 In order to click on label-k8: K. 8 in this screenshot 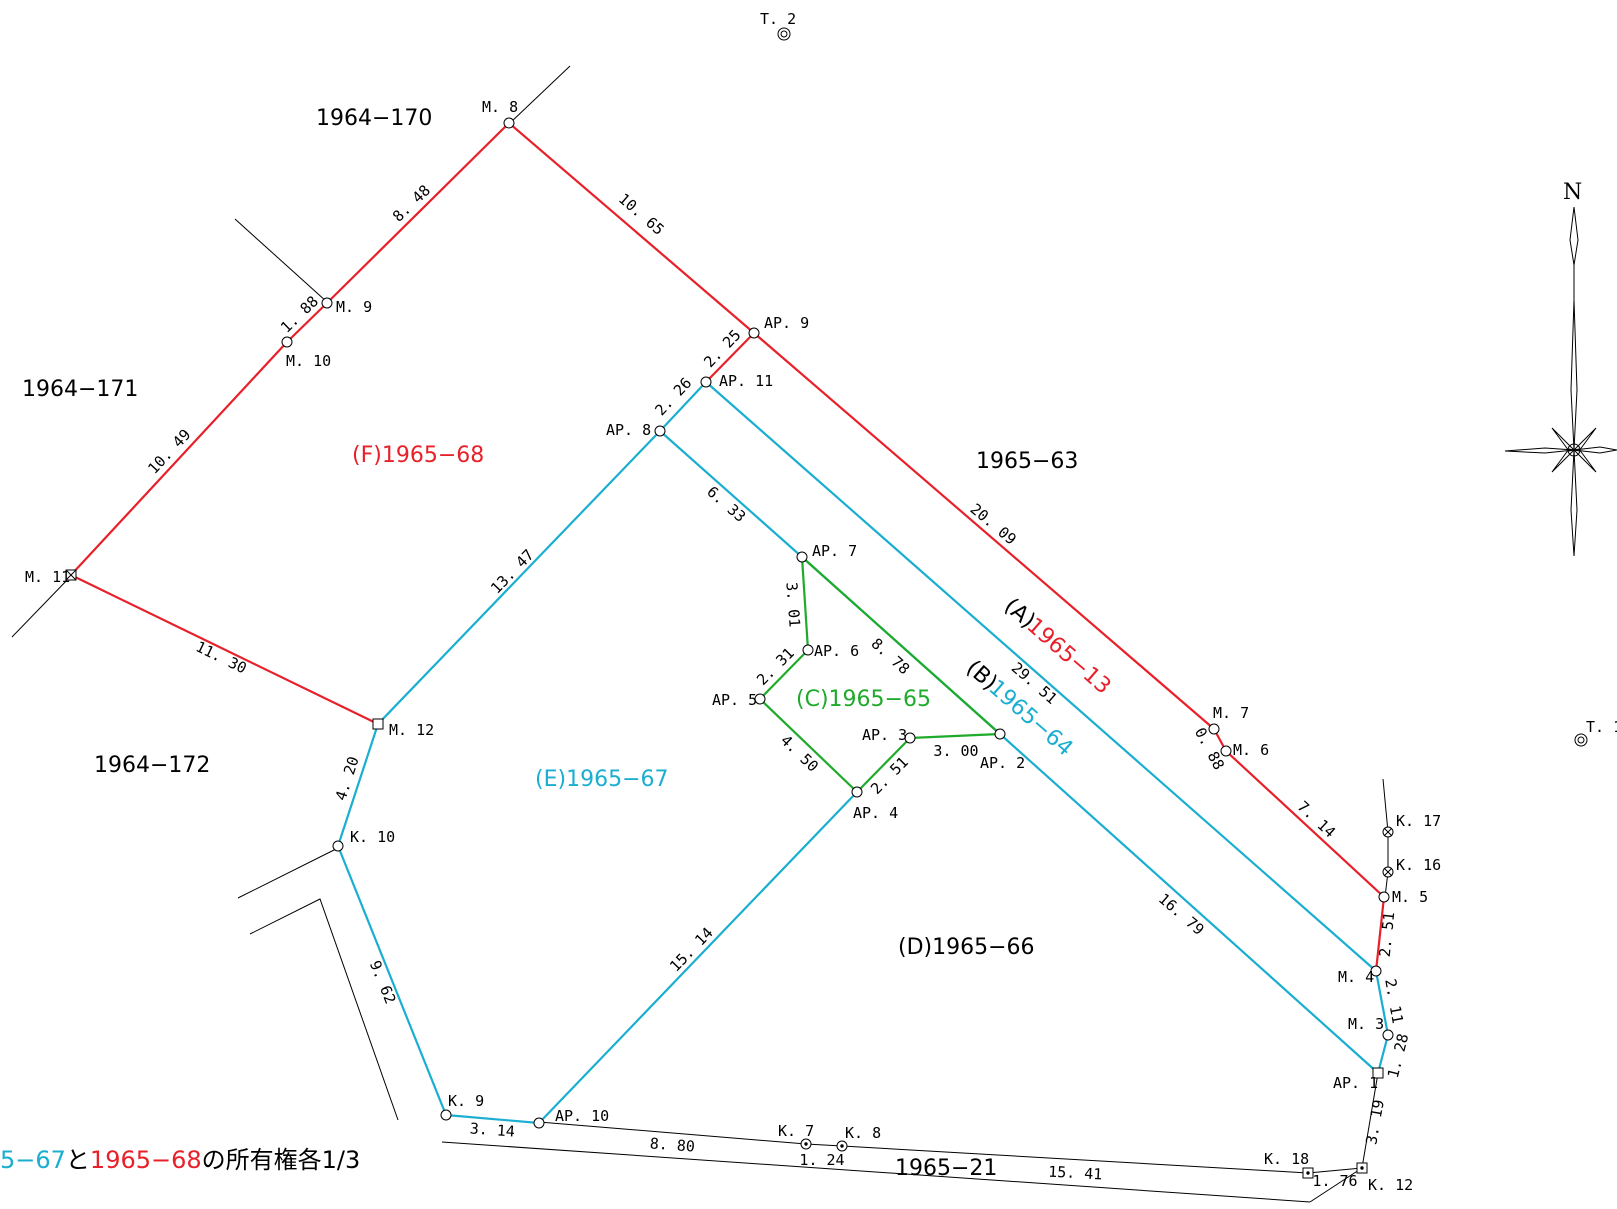, I will do `click(863, 1133)`.